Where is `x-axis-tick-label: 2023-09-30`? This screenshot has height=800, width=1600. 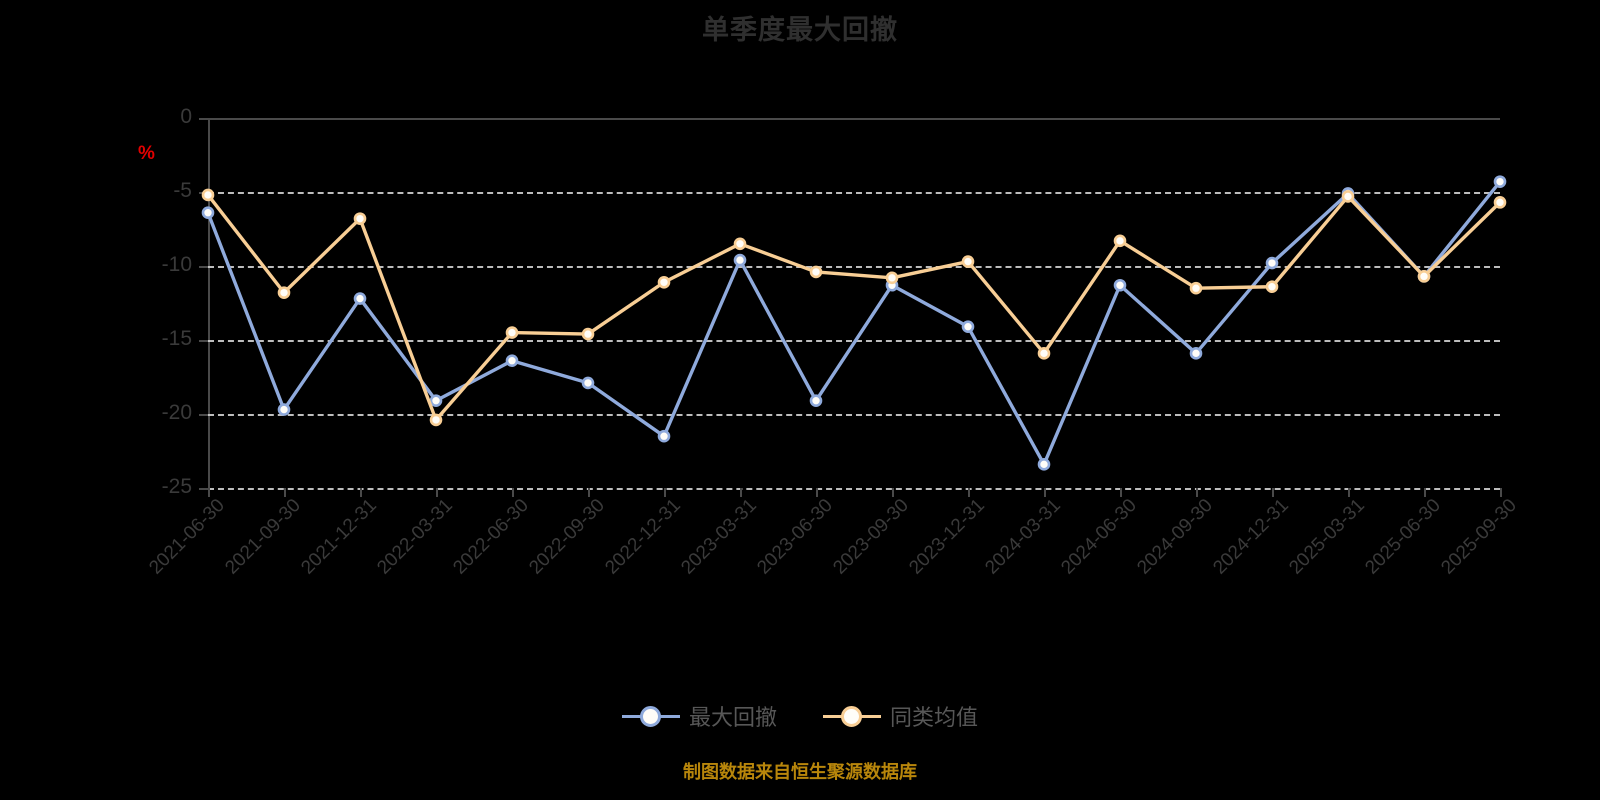
x-axis-tick-label: 2023-09-30 is located at coordinates (871, 537).